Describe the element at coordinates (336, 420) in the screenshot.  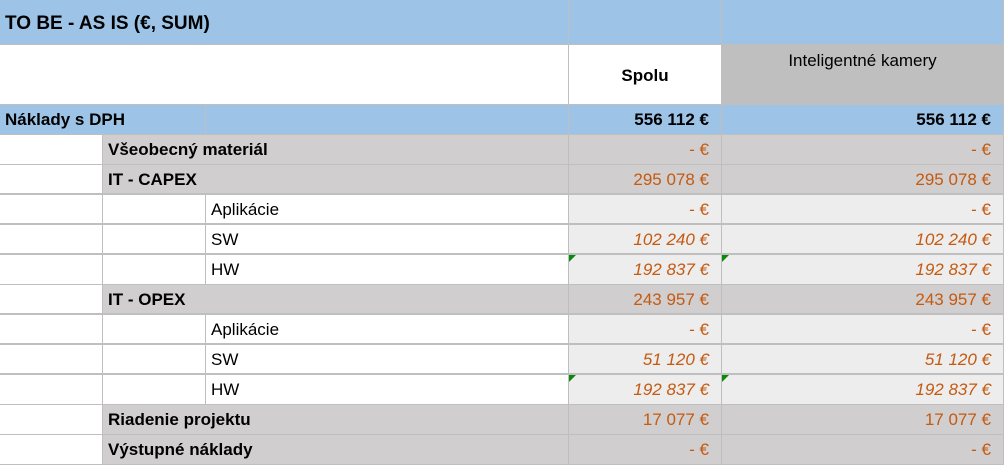
I see `row-label: Riadenie projektu` at that location.